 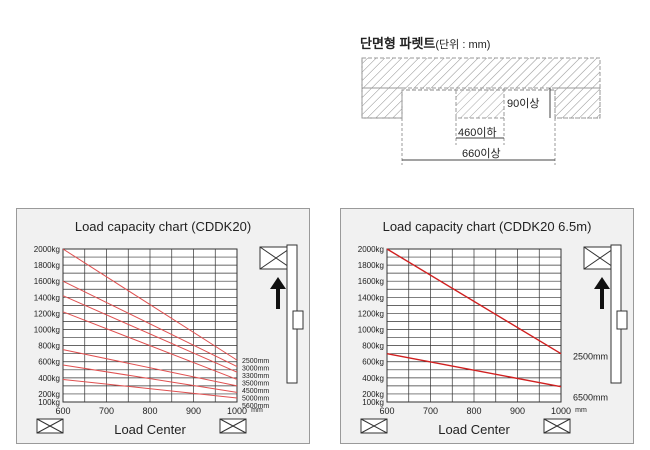 What do you see at coordinates (255, 376) in the screenshot?
I see `series-label: 3300mm` at bounding box center [255, 376].